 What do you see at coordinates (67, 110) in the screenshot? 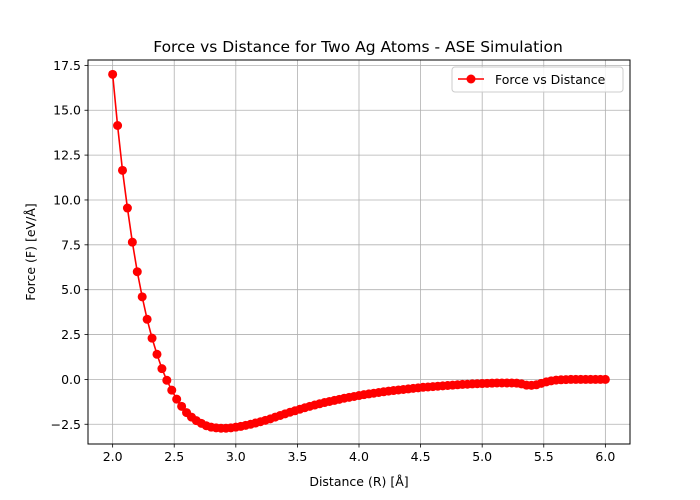
I see `y-tick-label: 15.0` at bounding box center [67, 110].